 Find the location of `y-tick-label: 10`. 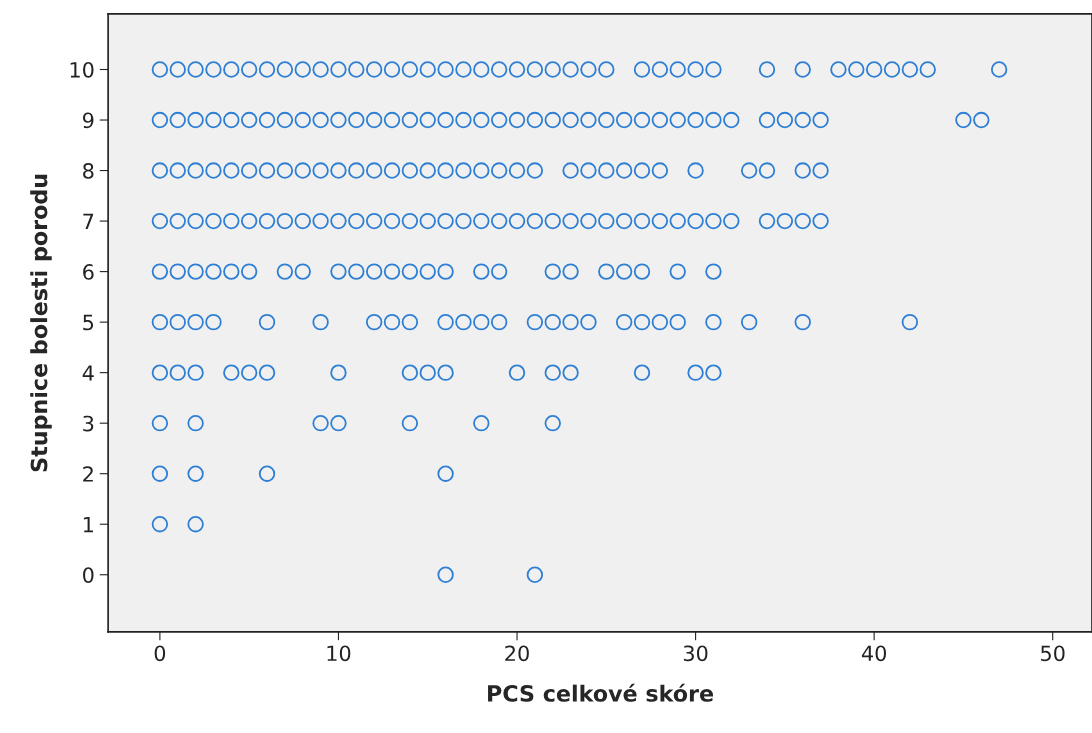

y-tick-label: 10 is located at coordinates (82, 69).